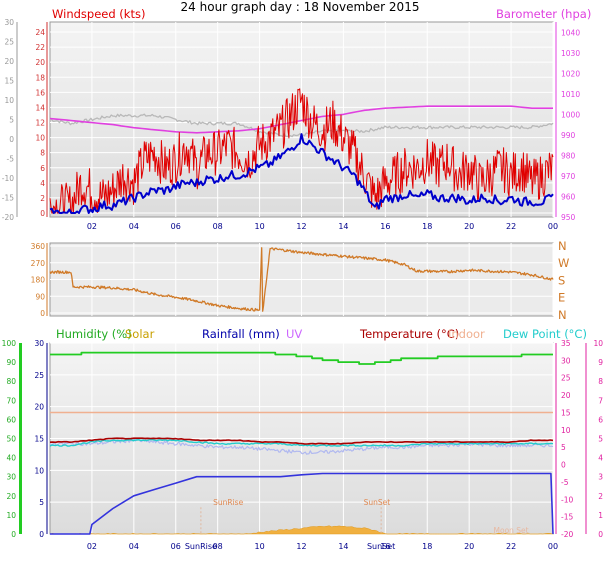  What do you see at coordinates (566, 360) in the screenshot?
I see `temperature-tick-label: 30` at bounding box center [566, 360].